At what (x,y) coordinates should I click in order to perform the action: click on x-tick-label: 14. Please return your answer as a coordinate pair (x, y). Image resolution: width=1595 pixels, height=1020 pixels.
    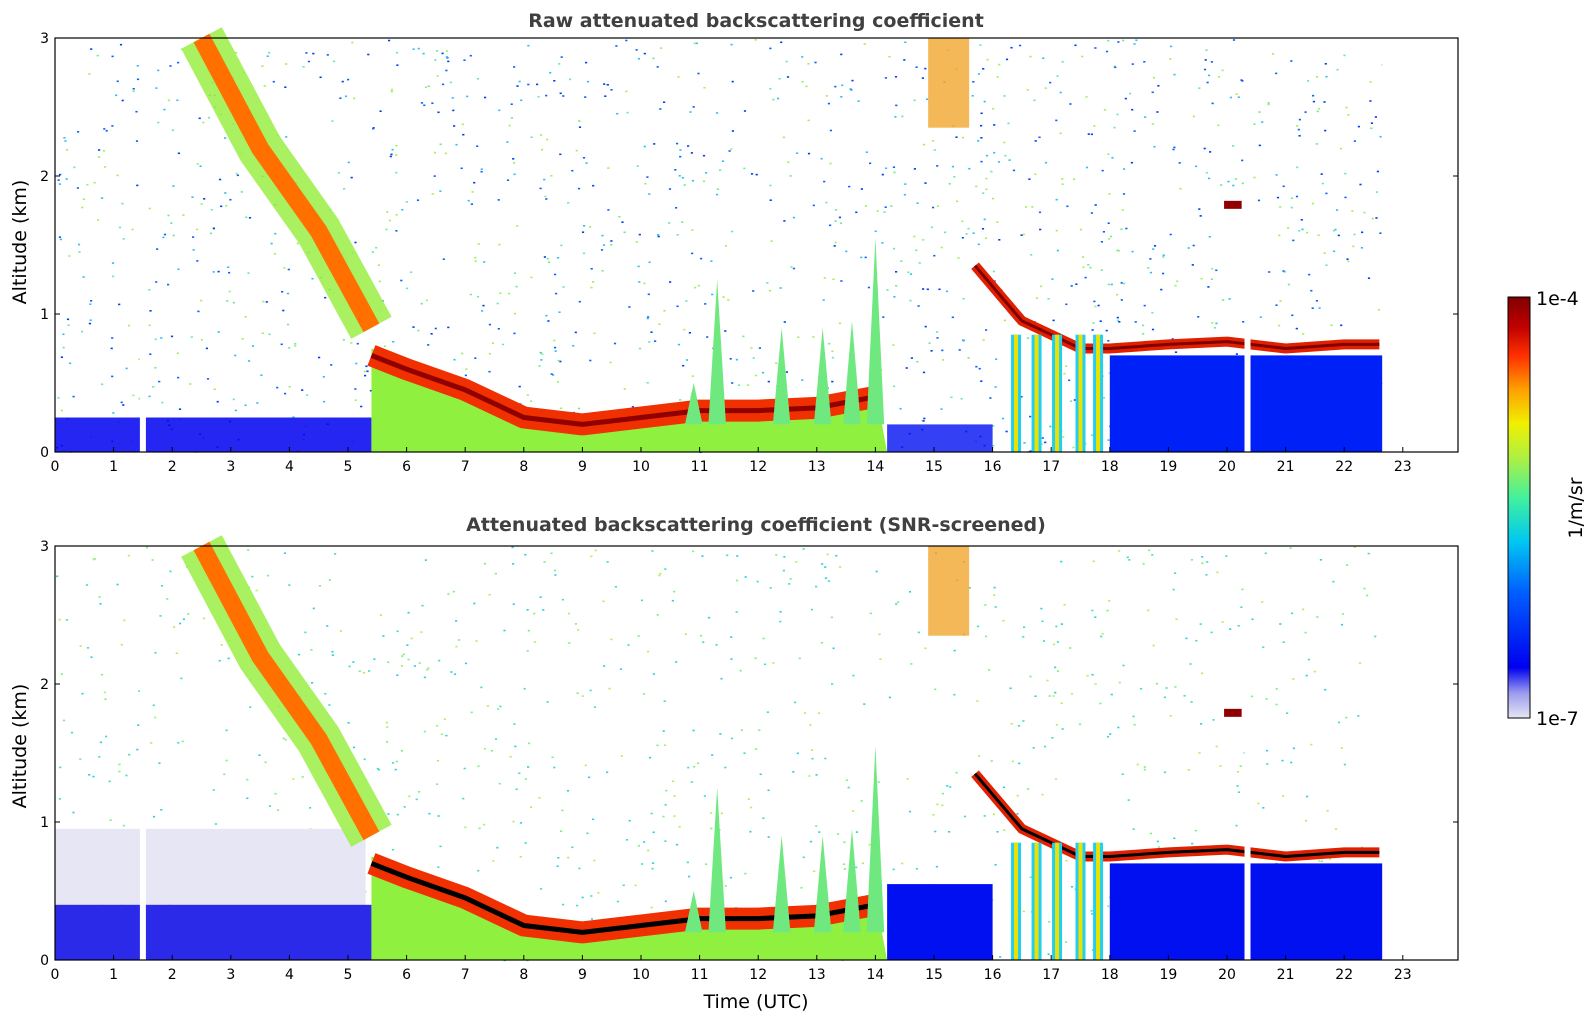
    Looking at the image, I should click on (875, 467).